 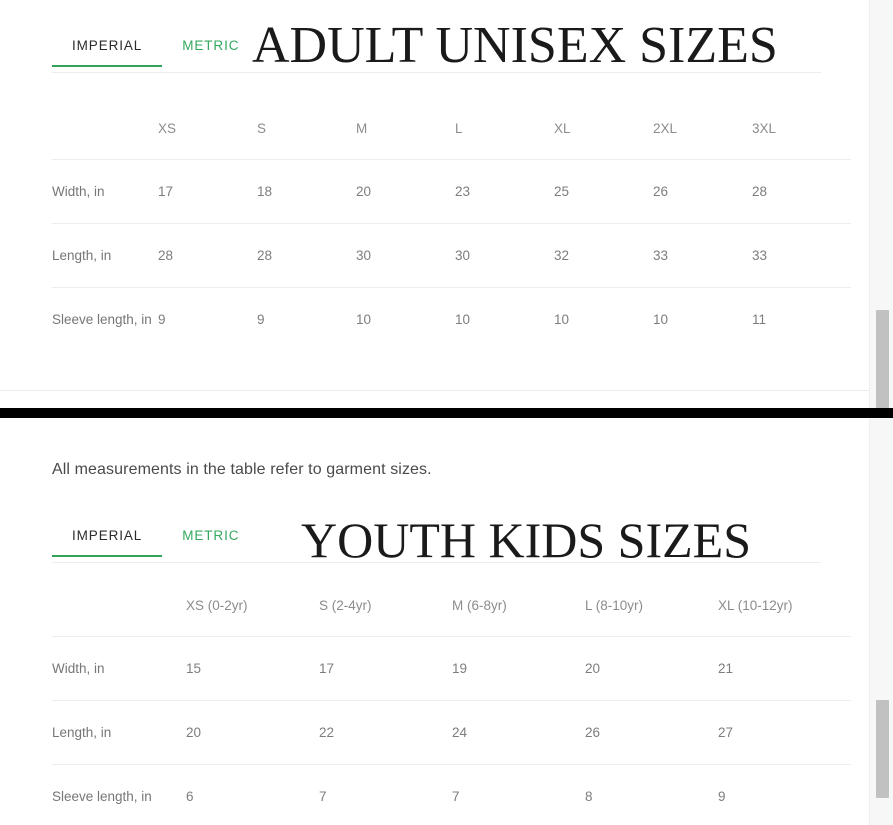 What do you see at coordinates (651, 608) in the screenshot?
I see `youth-col-header-l: L (8-10yr)` at bounding box center [651, 608].